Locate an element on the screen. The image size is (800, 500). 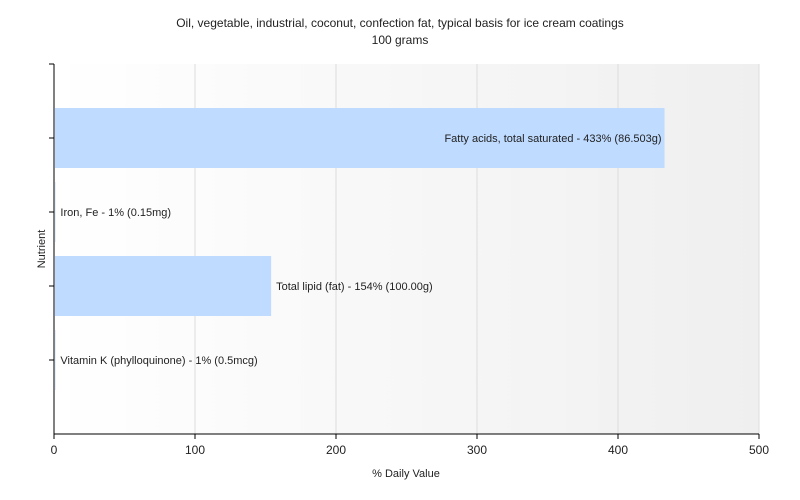
x-tick-label: 300 is located at coordinates (477, 450).